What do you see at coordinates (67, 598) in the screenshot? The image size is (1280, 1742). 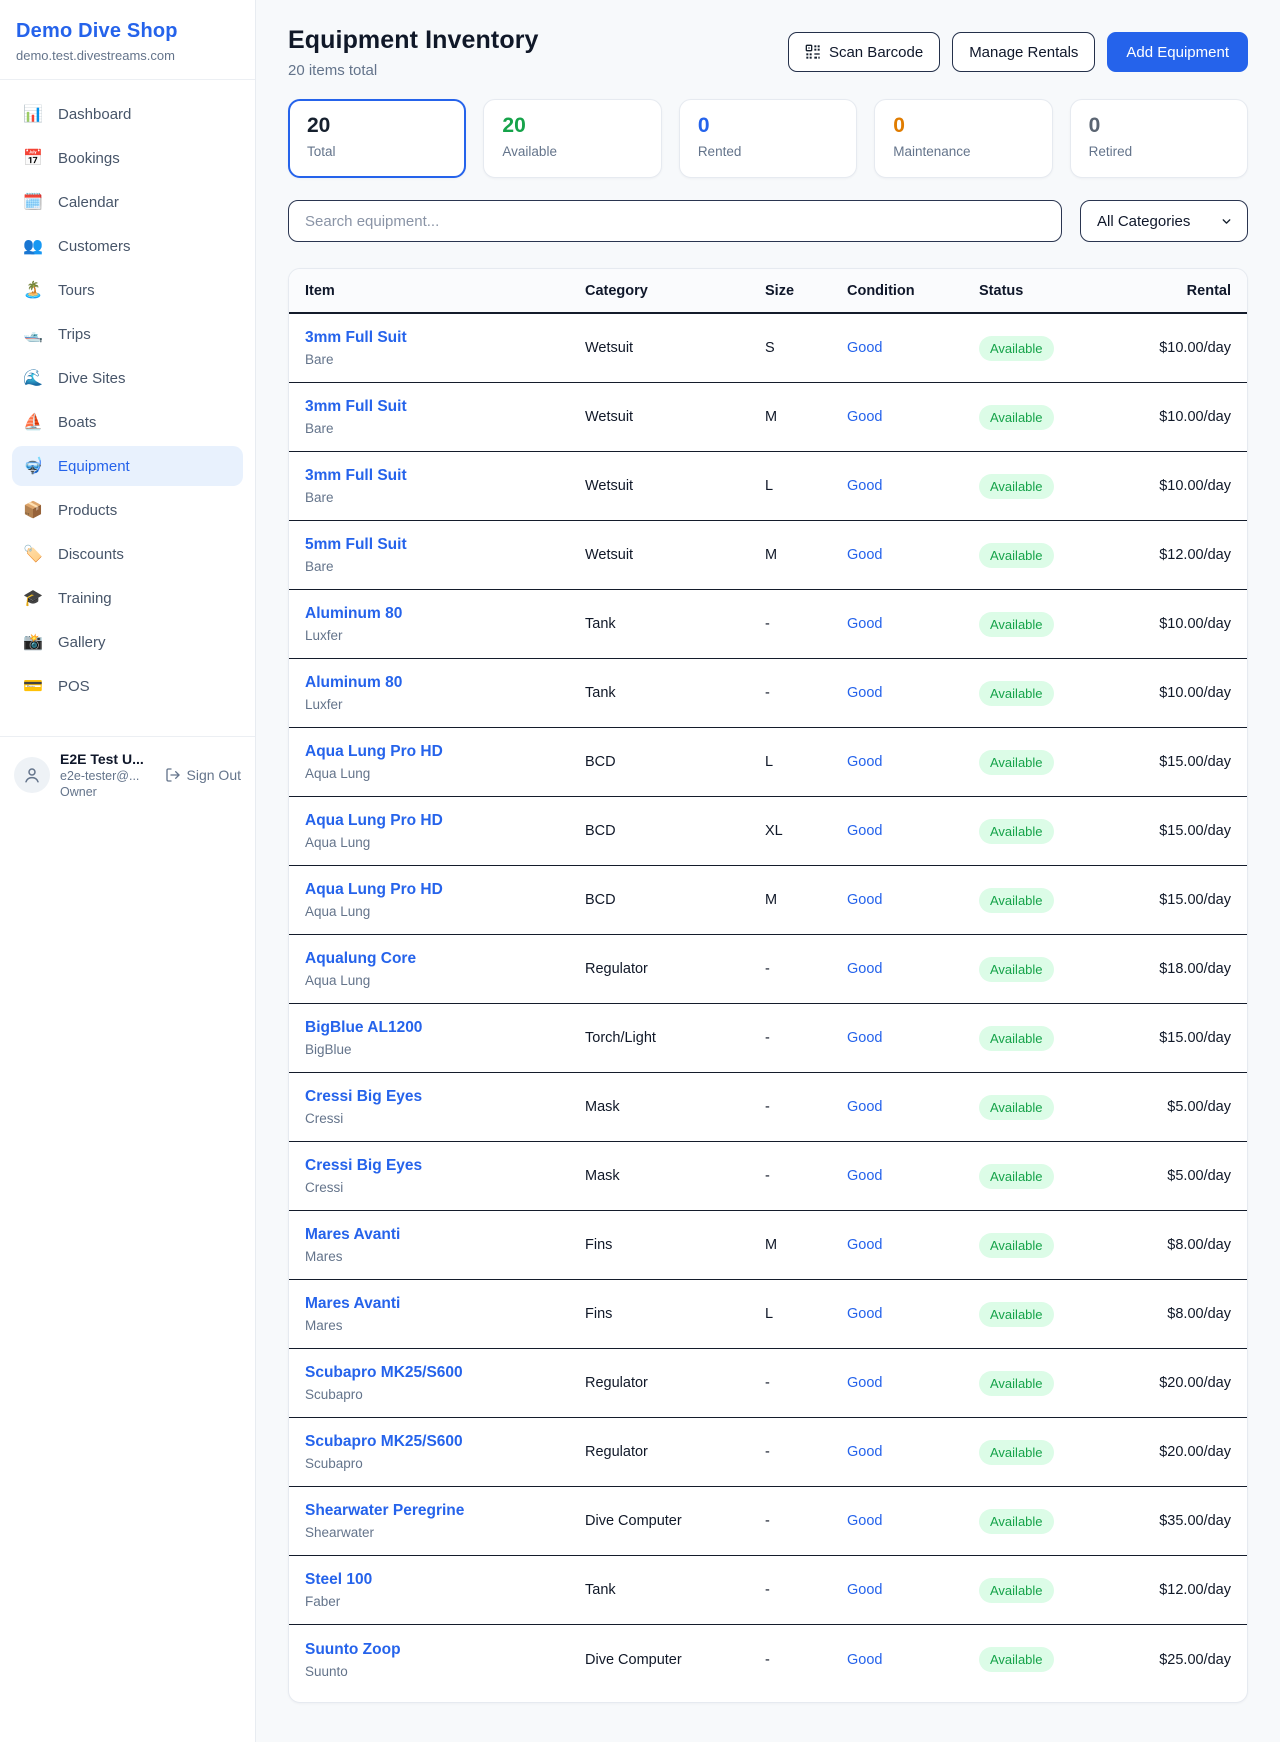 I see `sidebar-item-training: 🎓 Training` at bounding box center [67, 598].